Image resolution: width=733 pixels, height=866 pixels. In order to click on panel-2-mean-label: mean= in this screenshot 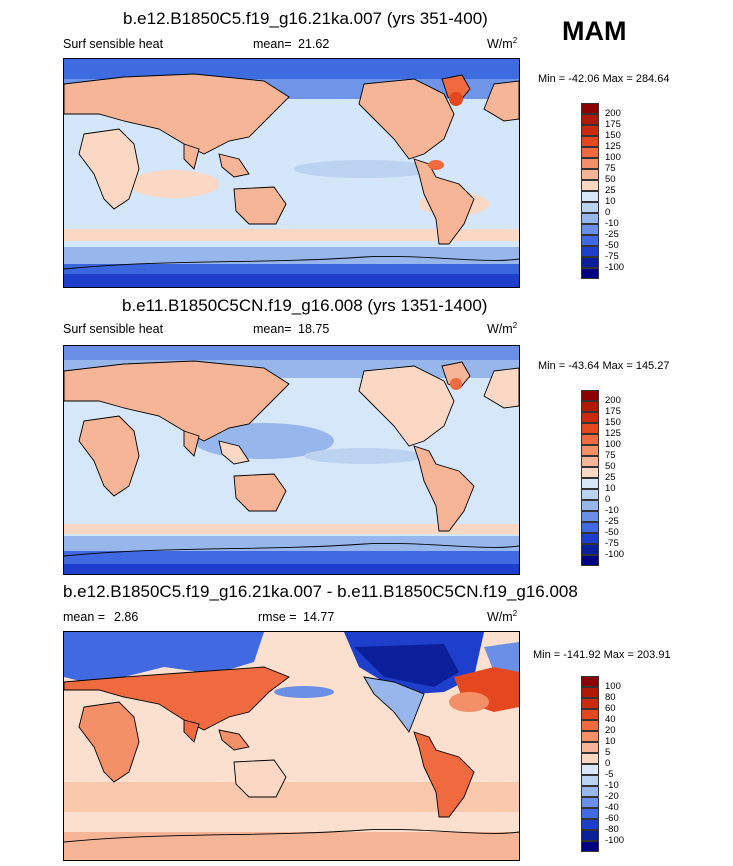, I will do `click(272, 329)`.